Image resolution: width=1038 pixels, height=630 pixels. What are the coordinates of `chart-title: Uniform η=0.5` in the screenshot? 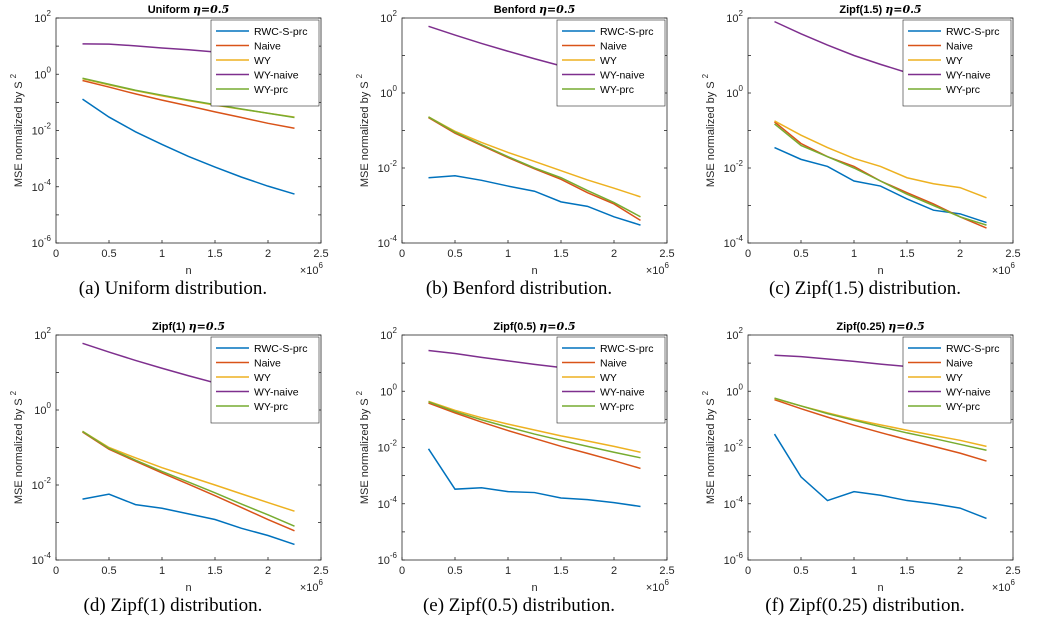 It's located at (189, 9).